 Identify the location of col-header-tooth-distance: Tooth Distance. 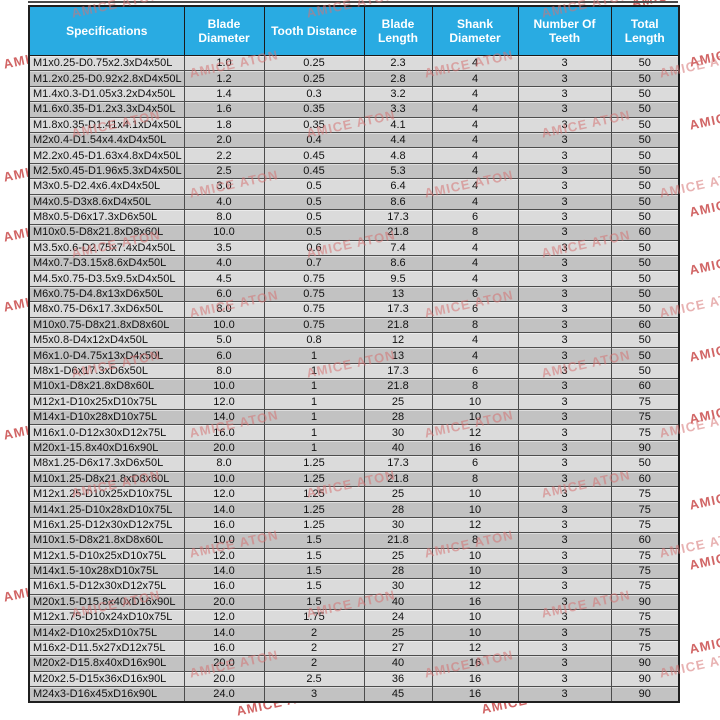
(314, 30).